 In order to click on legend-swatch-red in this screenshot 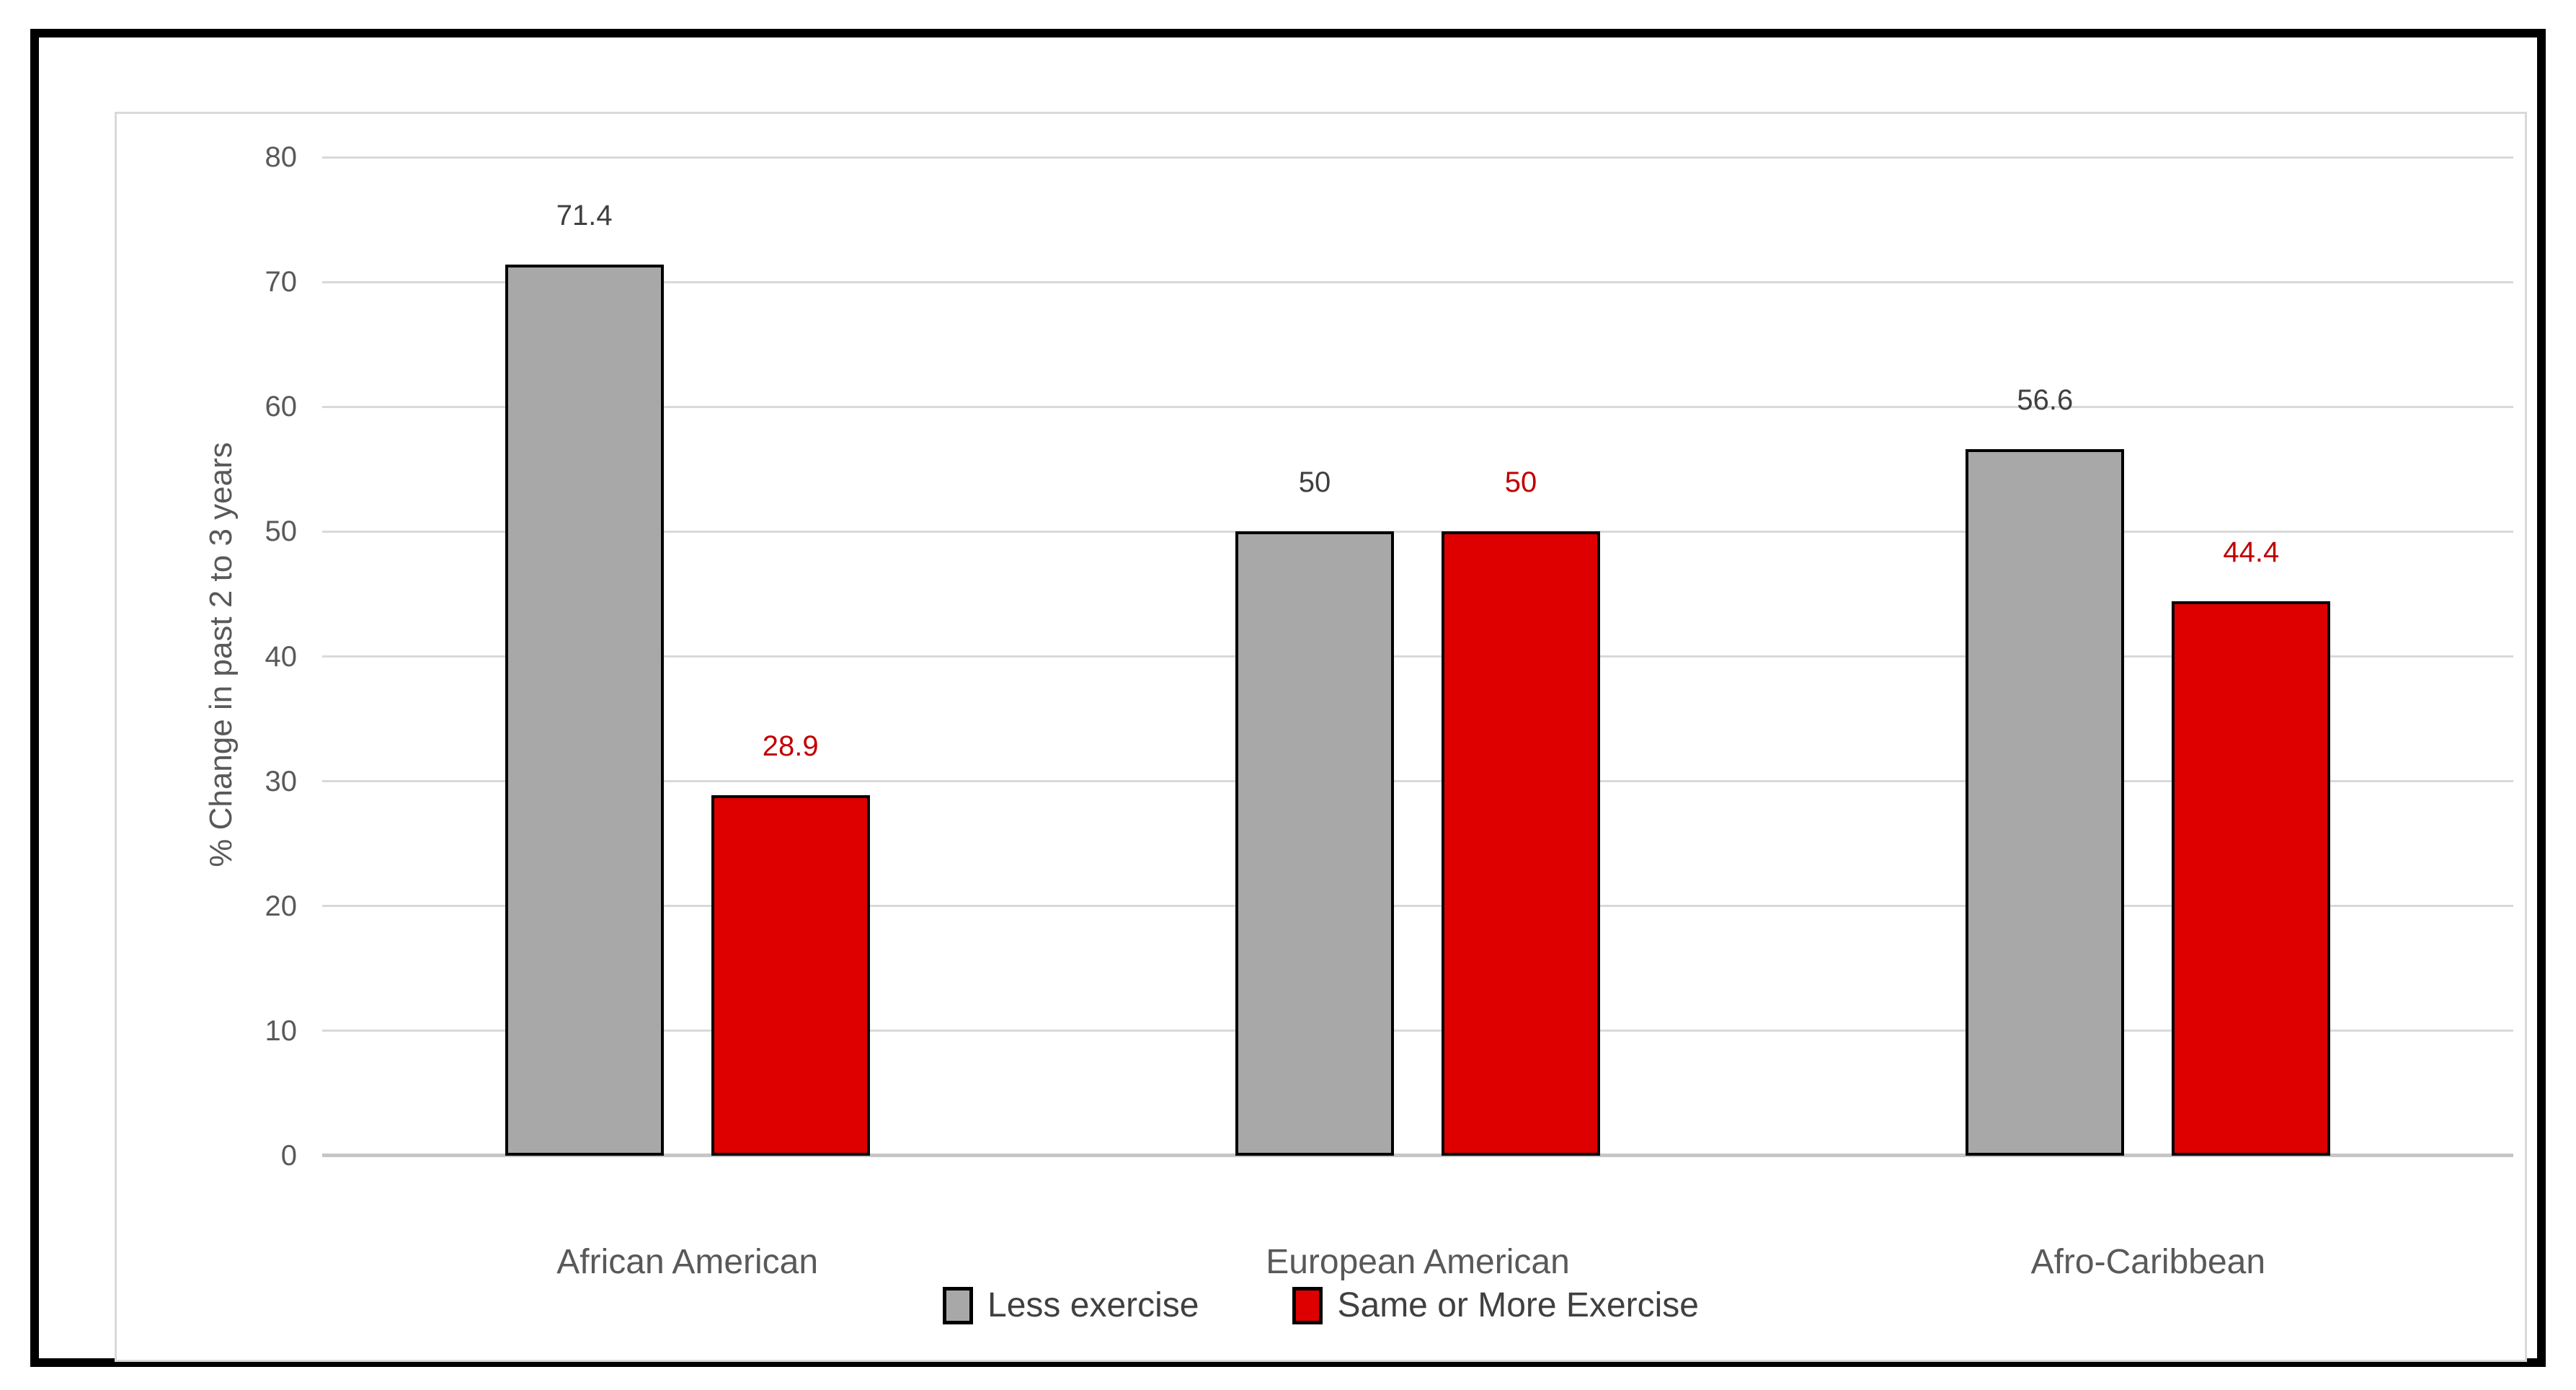, I will do `click(1307, 1305)`.